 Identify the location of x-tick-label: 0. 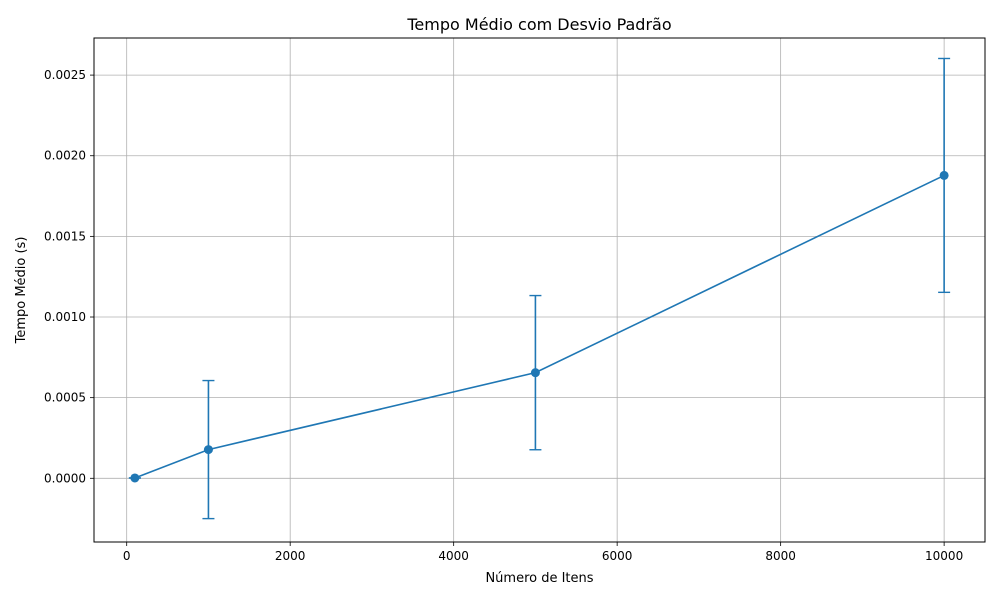
(127, 556).